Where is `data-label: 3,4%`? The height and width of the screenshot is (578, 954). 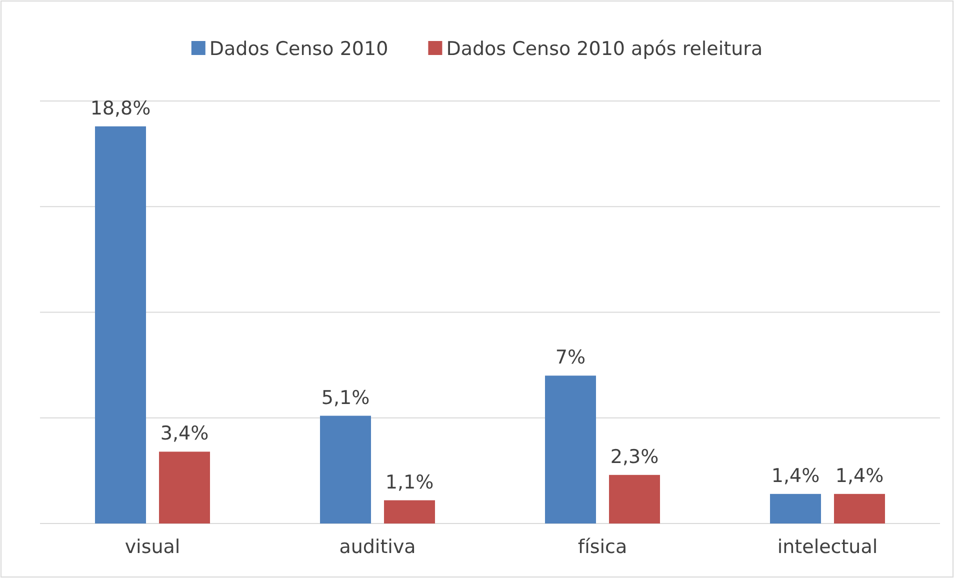
data-label: 3,4% is located at coordinates (184, 433).